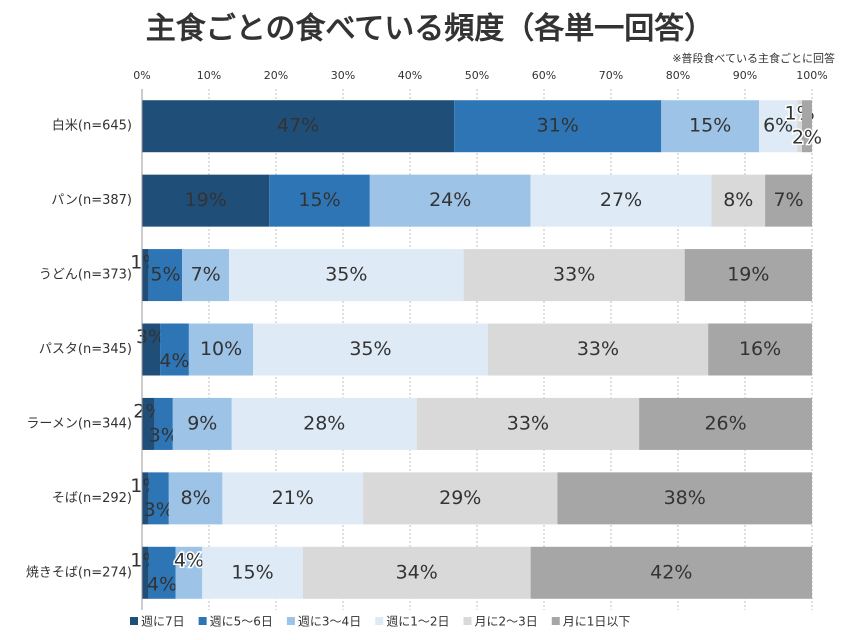 This screenshot has height=640, width=853. What do you see at coordinates (209, 75) in the screenshot?
I see `x-tick-label: 10%` at bounding box center [209, 75].